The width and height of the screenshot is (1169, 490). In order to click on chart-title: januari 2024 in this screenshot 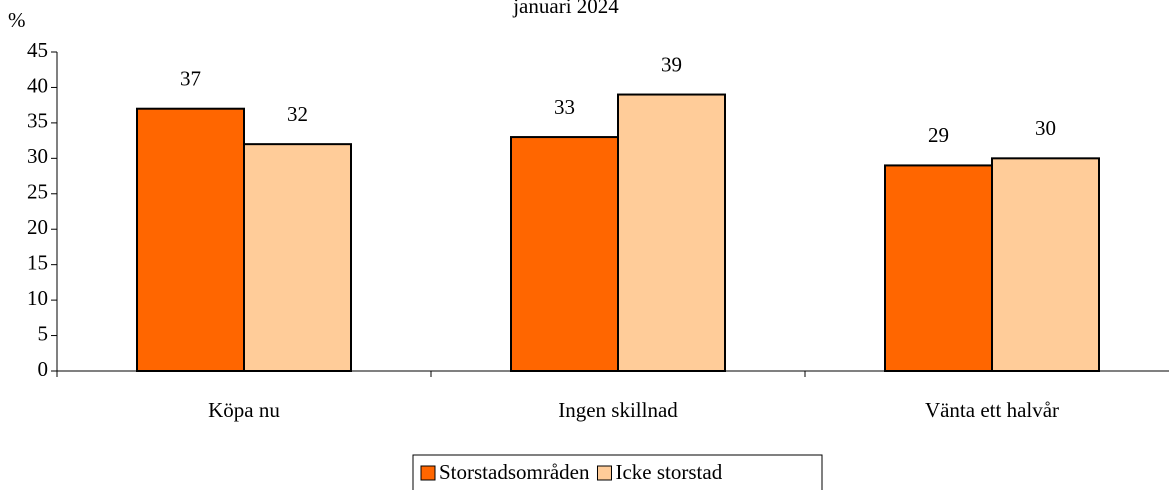, I will do `click(565, 9)`.